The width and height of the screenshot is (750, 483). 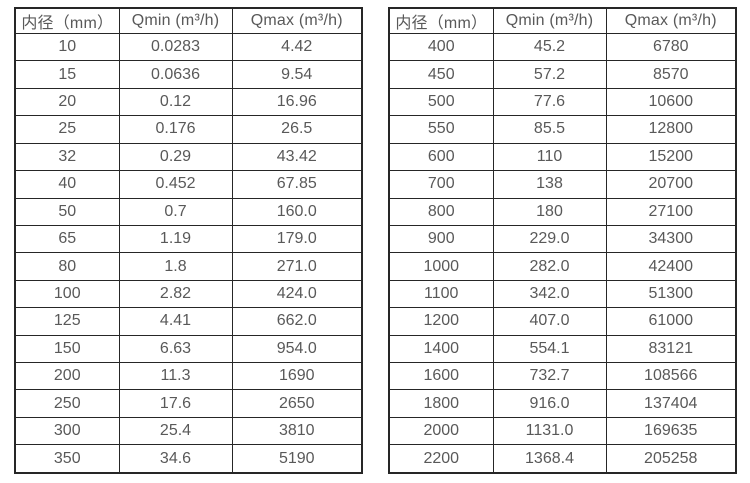 What do you see at coordinates (549, 321) in the screenshot?
I see `data-cell: 407.0` at bounding box center [549, 321].